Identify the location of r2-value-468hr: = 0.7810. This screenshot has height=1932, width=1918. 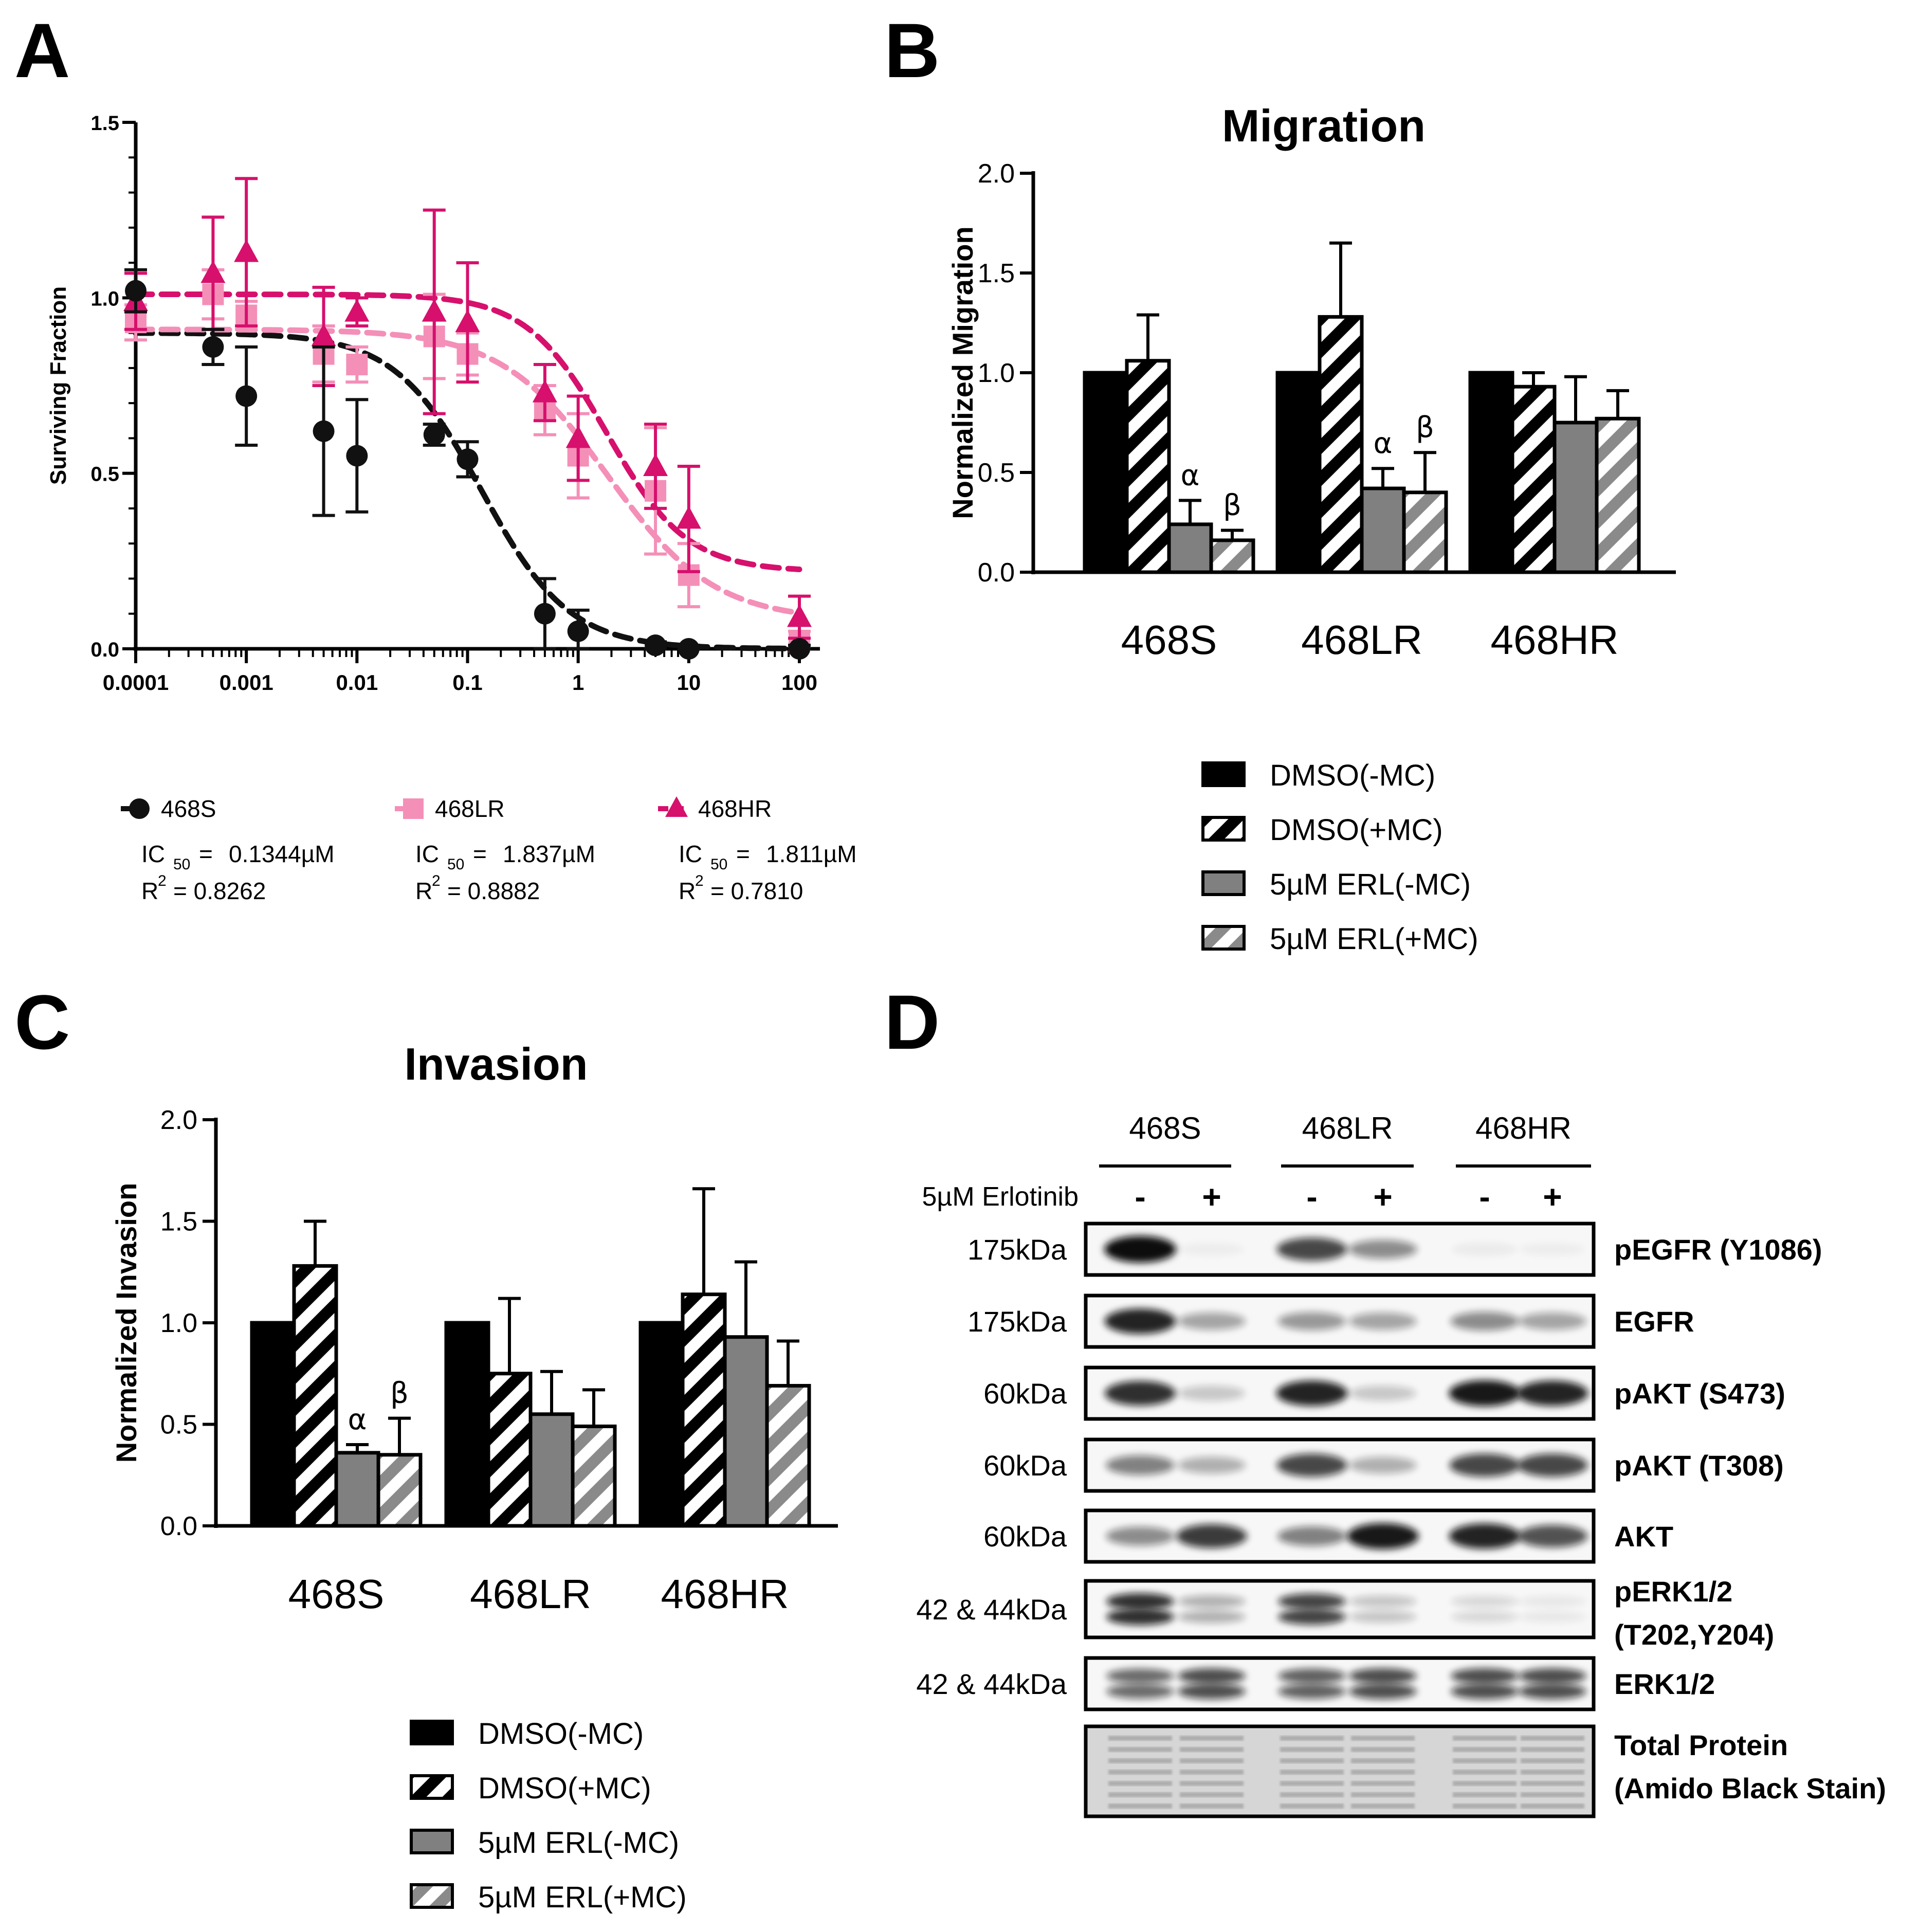
(756, 891).